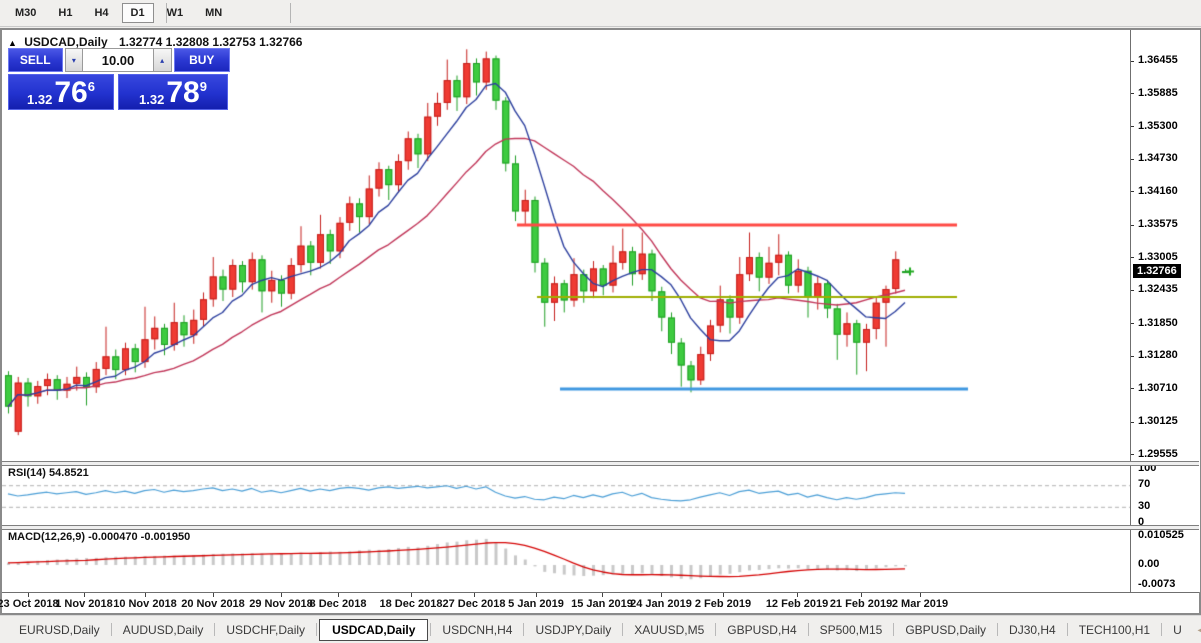 This screenshot has height=643, width=1201. I want to click on volume-input: 10.00, so click(118, 60).